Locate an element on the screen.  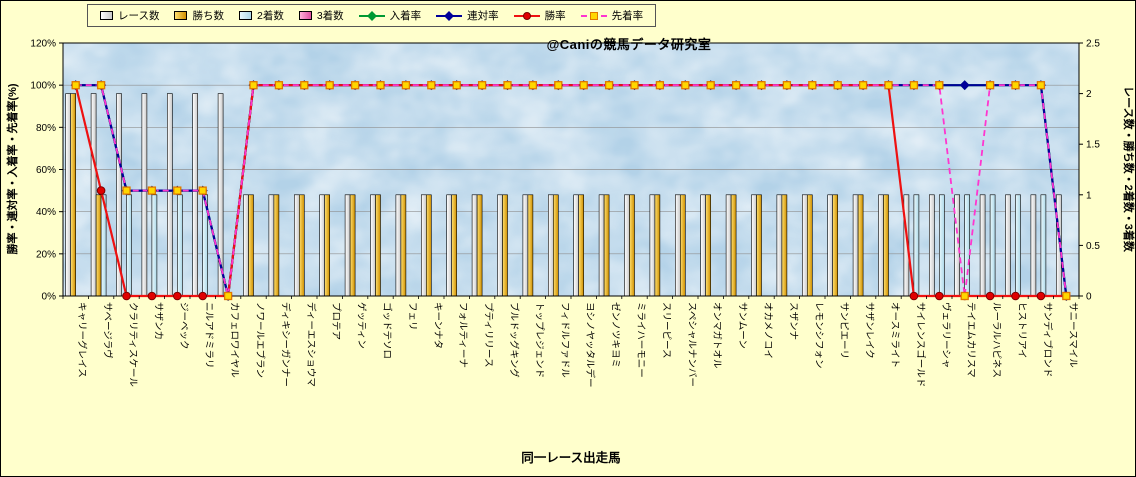
legend-marker-circle-icon is located at coordinates (526, 15).